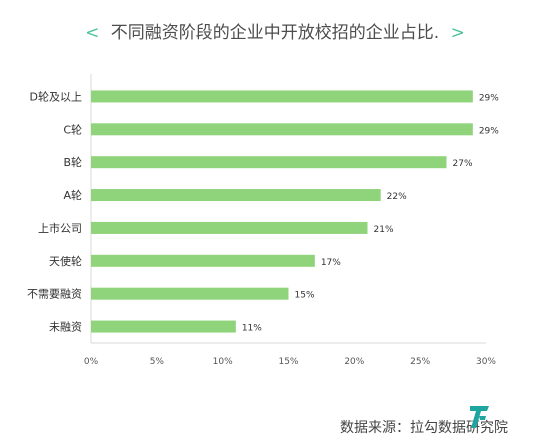  I want to click on bar-value-label: 11%, so click(252, 329).